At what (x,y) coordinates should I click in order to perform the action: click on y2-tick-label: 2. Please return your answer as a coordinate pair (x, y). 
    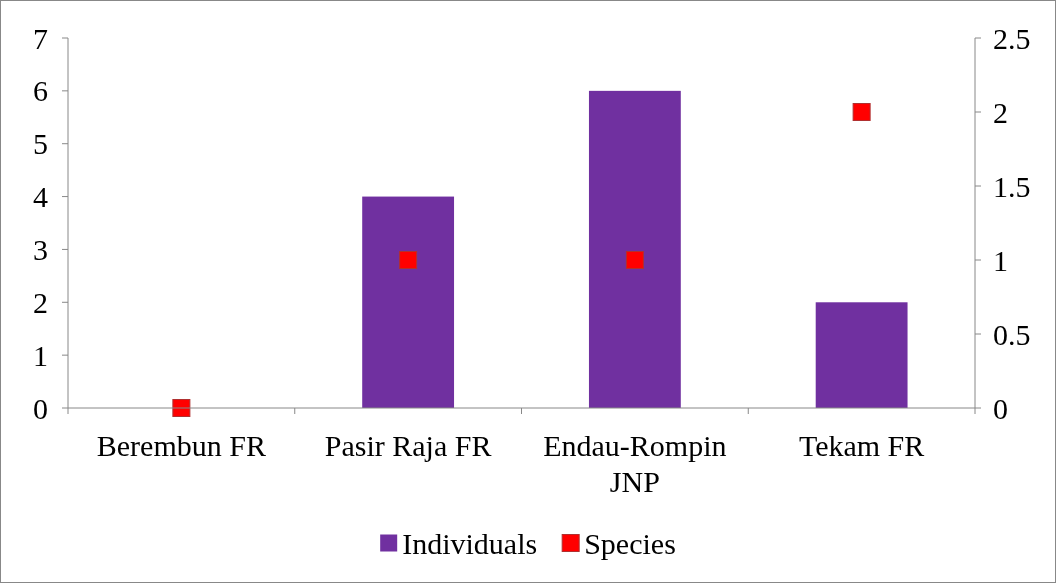
    Looking at the image, I should click on (1000, 112).